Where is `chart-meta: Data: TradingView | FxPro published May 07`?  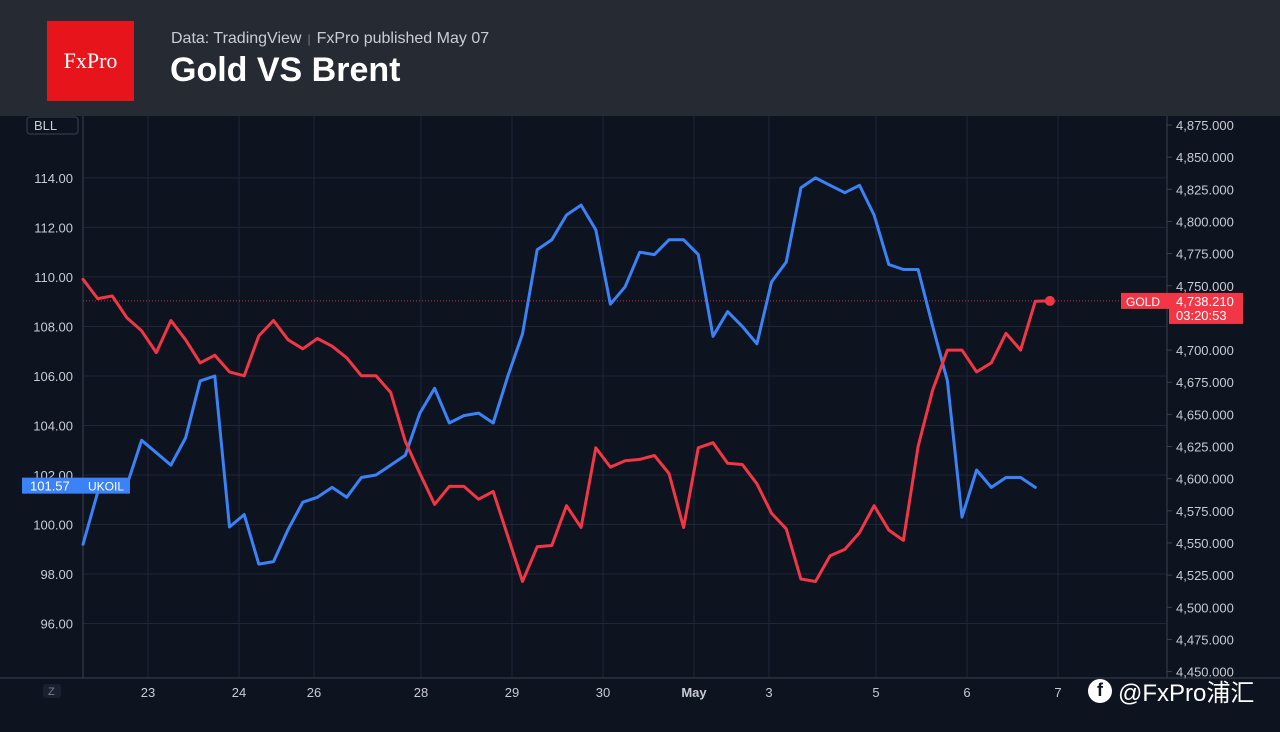
chart-meta: Data: TradingView | FxPro published May 07 is located at coordinates (330, 39).